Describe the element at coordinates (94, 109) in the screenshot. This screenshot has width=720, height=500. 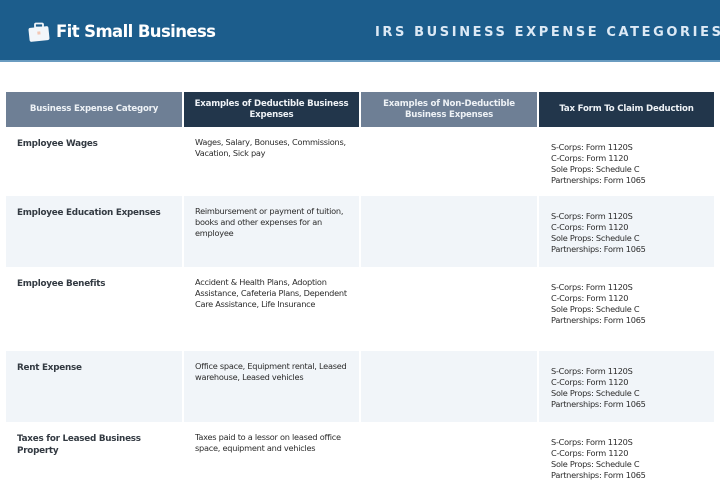
I see `column-header-category: Business Expense Category` at that location.